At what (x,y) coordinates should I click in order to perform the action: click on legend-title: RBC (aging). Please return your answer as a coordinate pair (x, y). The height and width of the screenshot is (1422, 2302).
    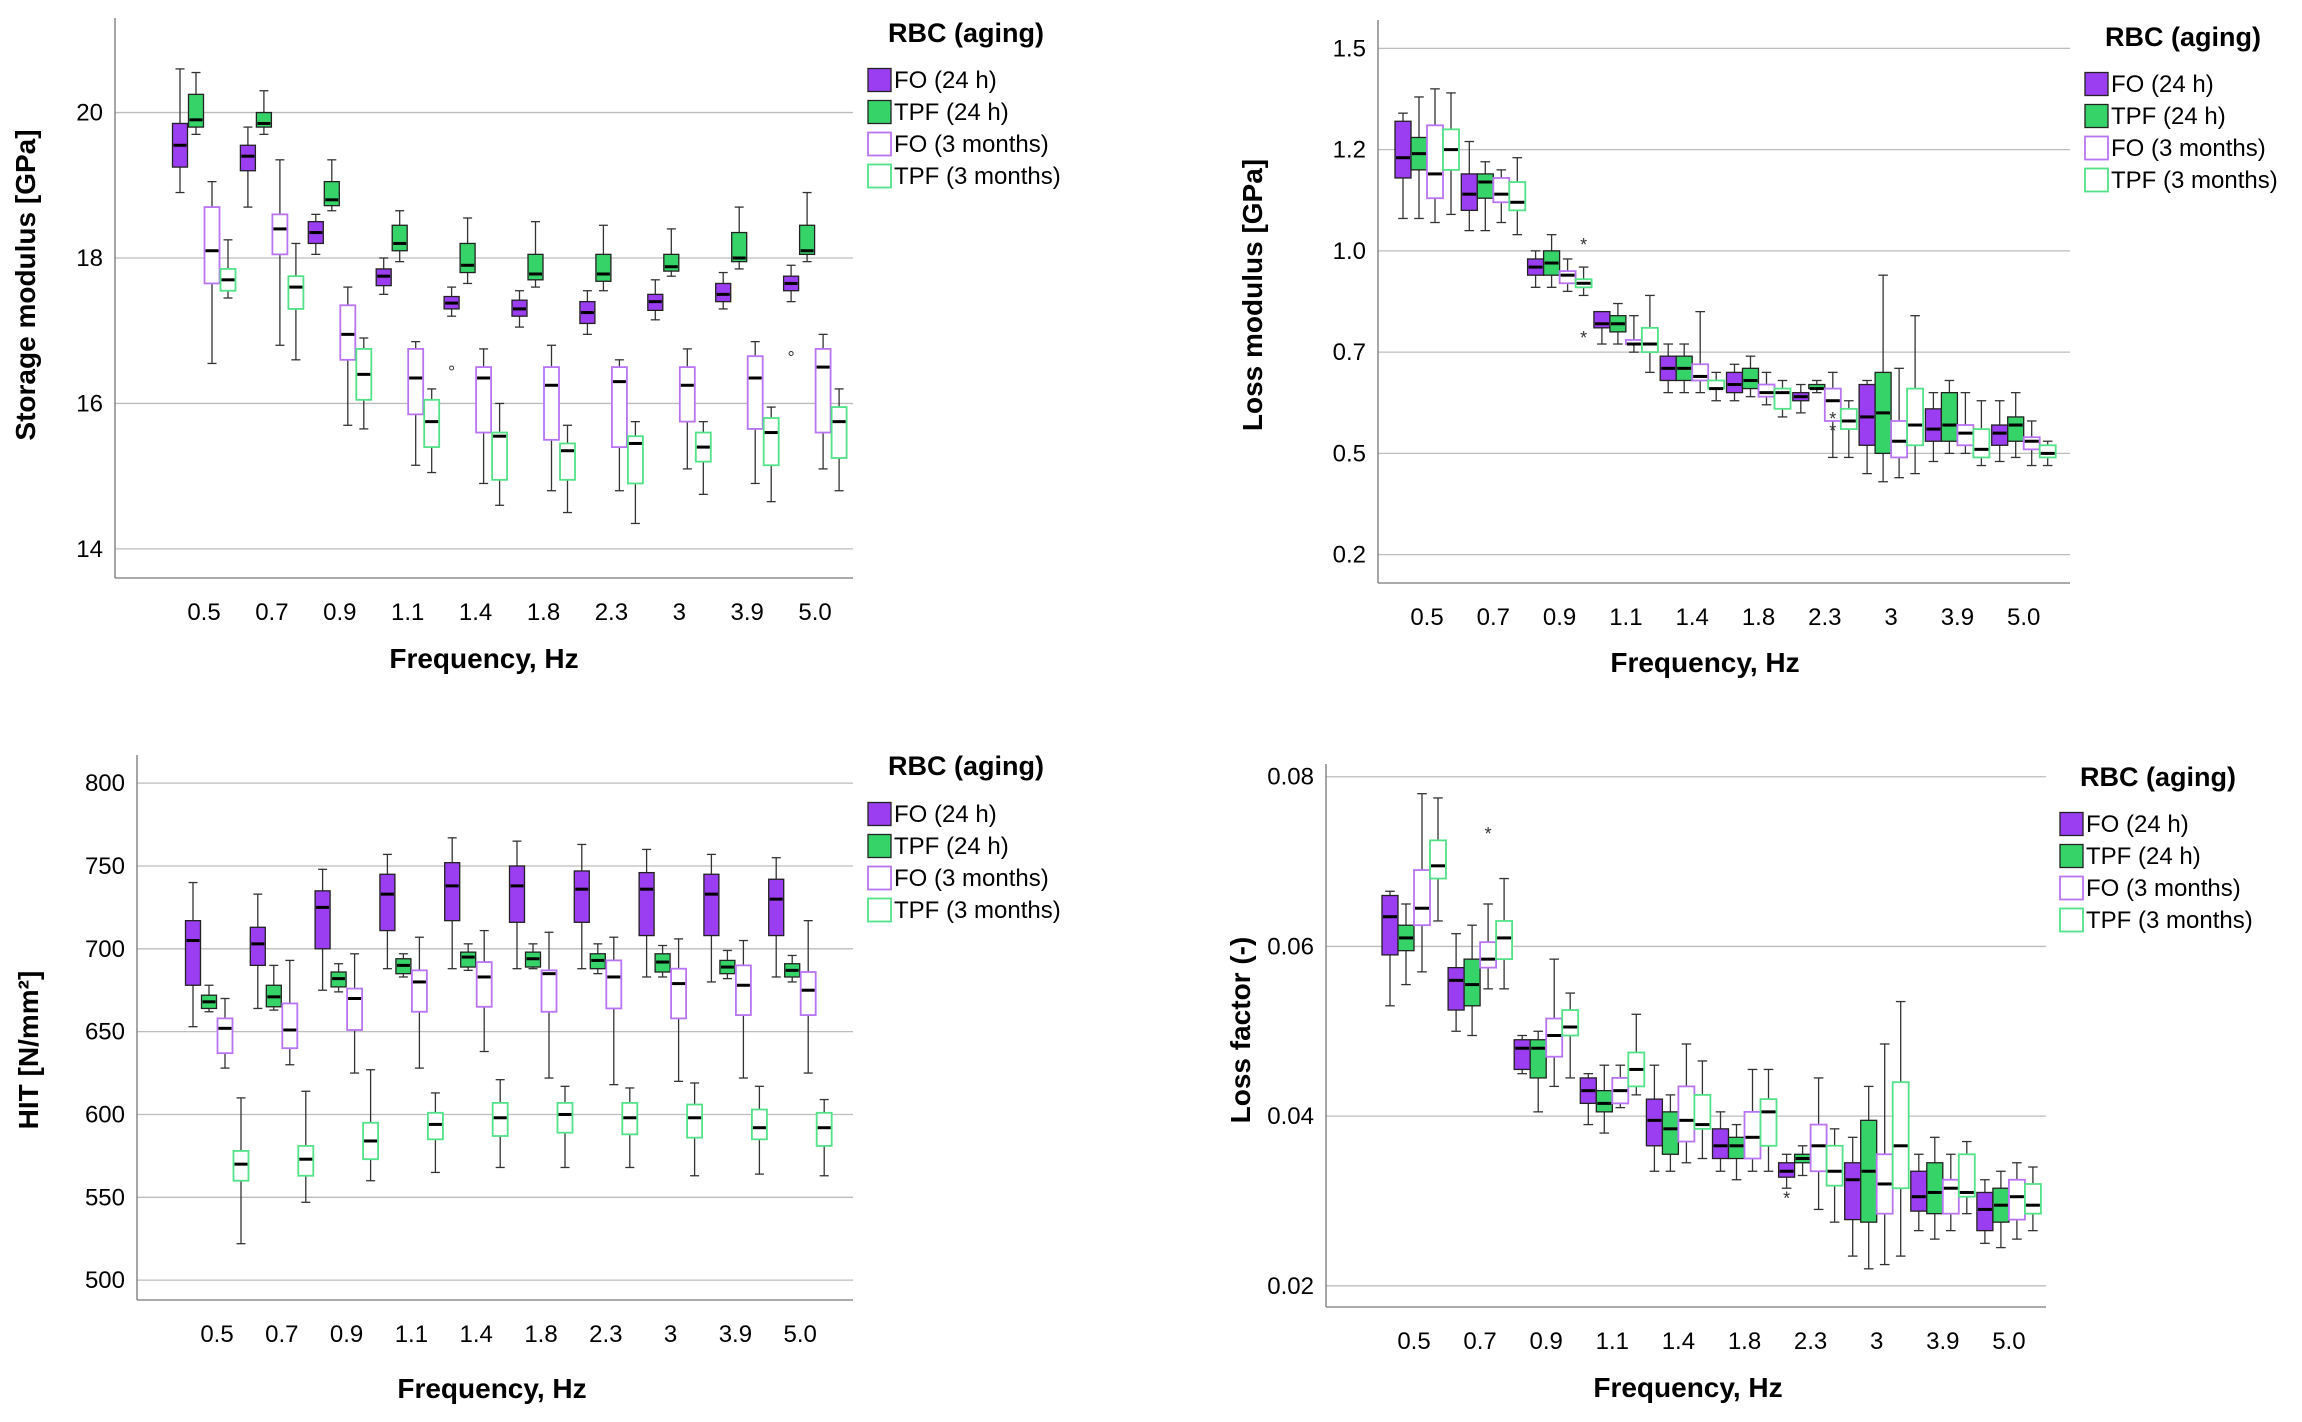
    Looking at the image, I should click on (966, 766).